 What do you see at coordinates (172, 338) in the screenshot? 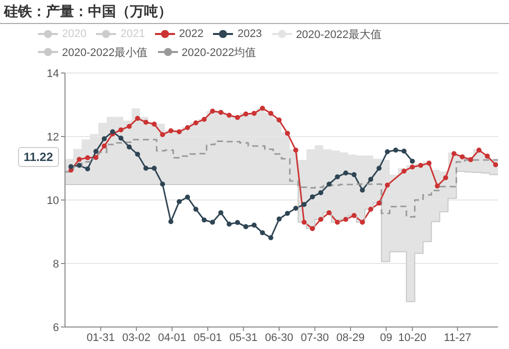
I see `x-tick-label: 04-01` at bounding box center [172, 338].